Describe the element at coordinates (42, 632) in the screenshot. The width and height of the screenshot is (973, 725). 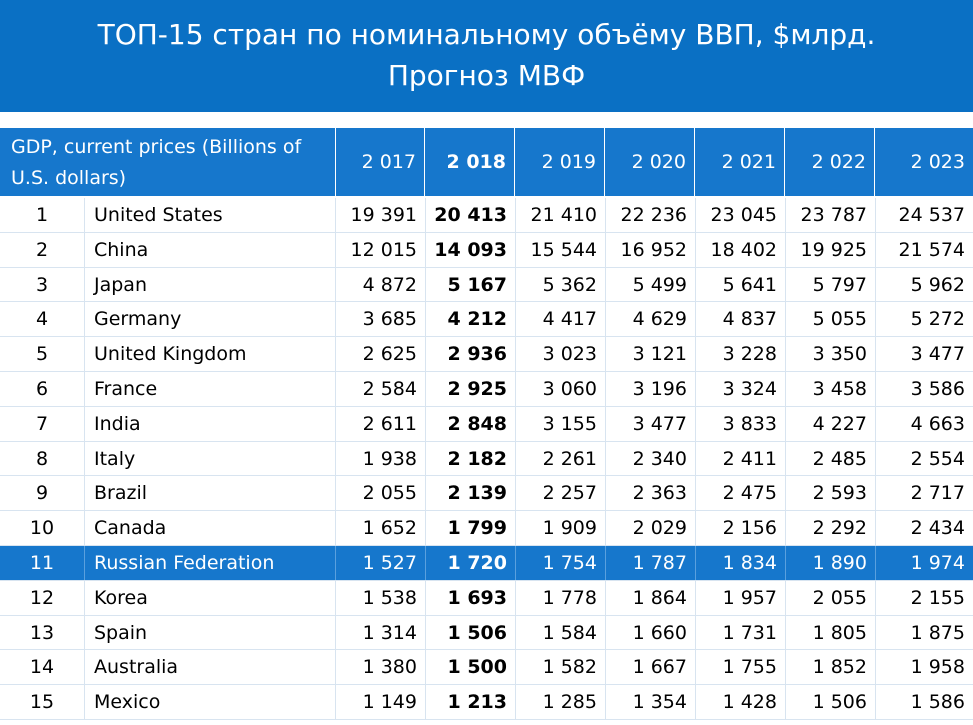
I see `rank-cell: 13` at that location.